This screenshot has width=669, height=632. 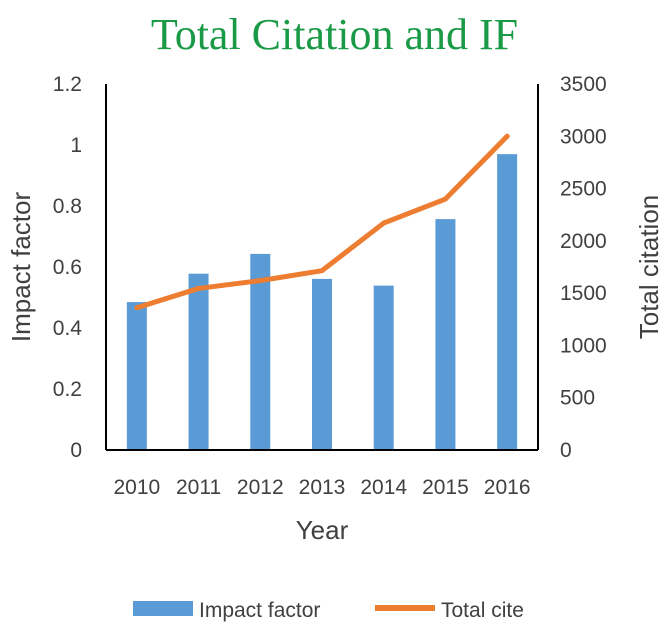 What do you see at coordinates (322, 271) in the screenshot?
I see `point-total-cite-2013` at bounding box center [322, 271].